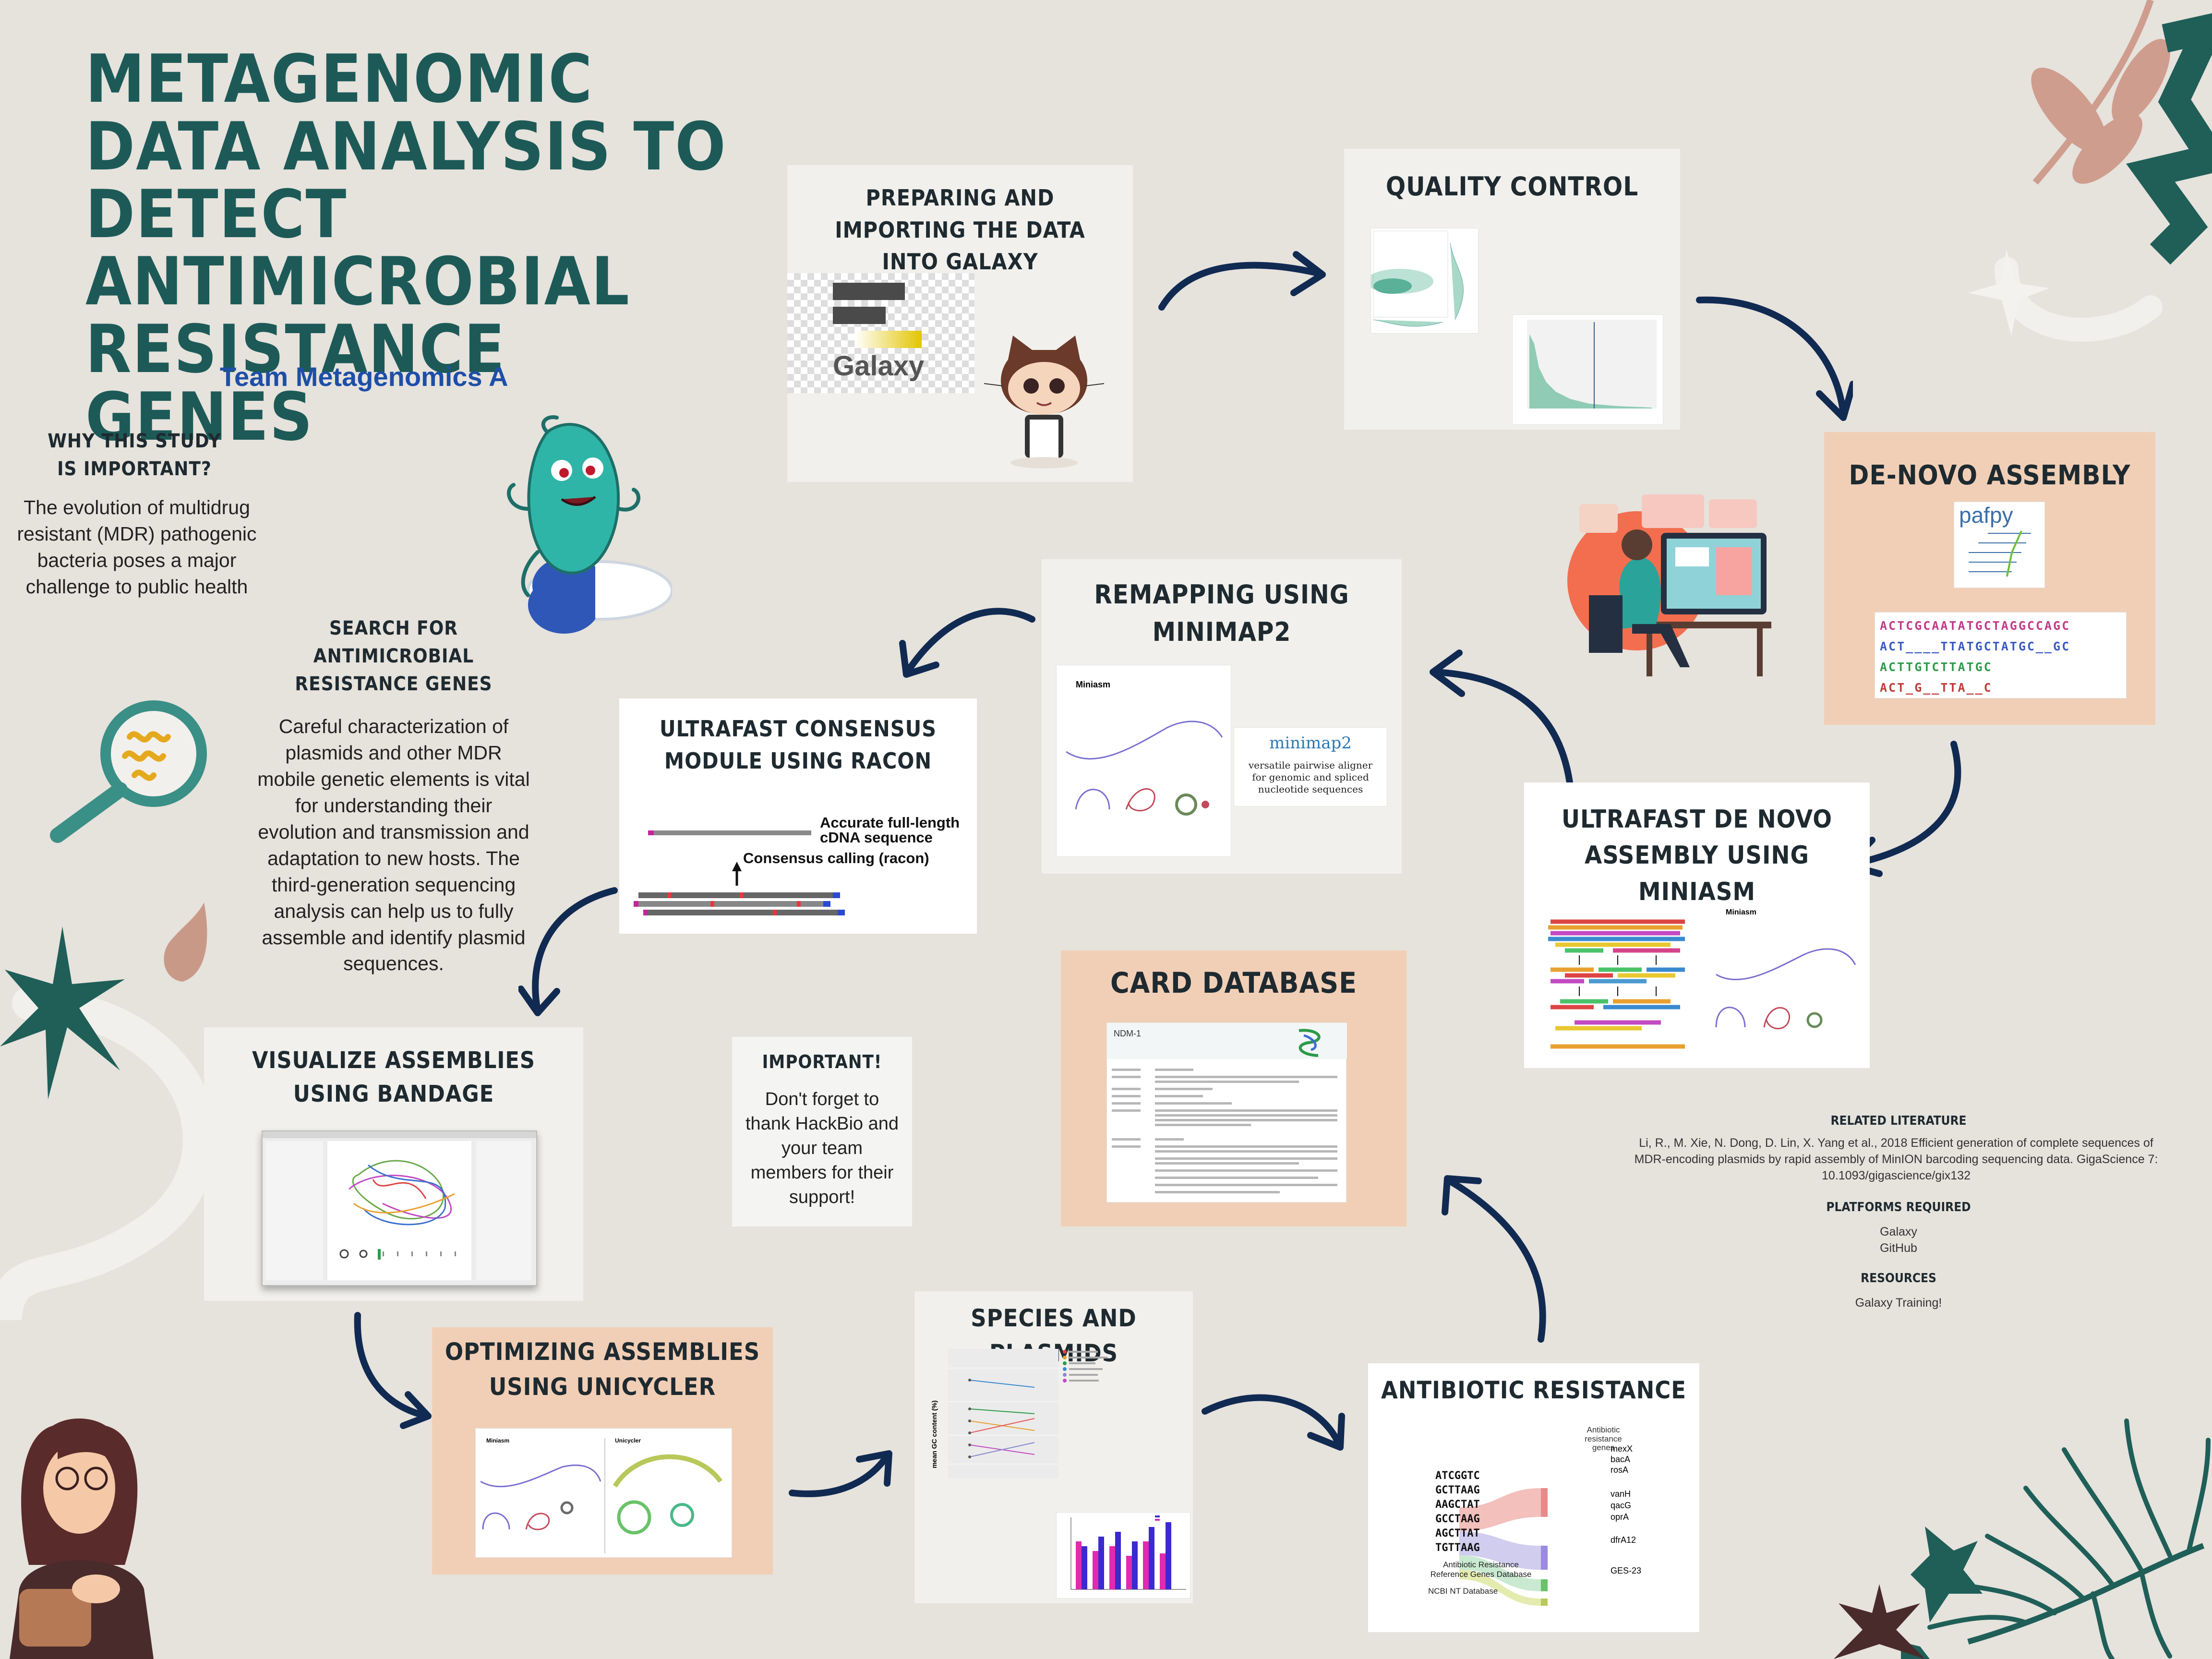 The height and width of the screenshot is (1659, 2212). Describe the element at coordinates (1226, 1112) in the screenshot. I see `card-entry-screenshot: NDM-1` at that location.